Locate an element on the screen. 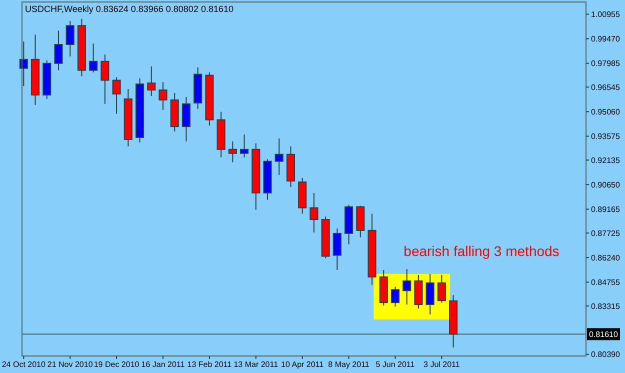 This screenshot has width=625, height=373. y-tick-label: 0.83315 is located at coordinates (605, 306).